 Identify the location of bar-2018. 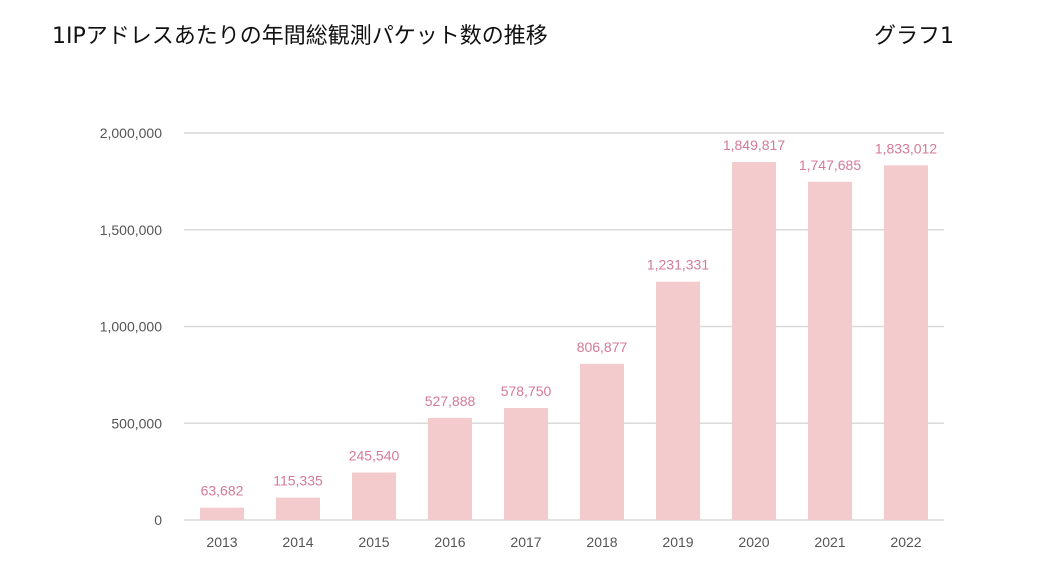
(602, 441).